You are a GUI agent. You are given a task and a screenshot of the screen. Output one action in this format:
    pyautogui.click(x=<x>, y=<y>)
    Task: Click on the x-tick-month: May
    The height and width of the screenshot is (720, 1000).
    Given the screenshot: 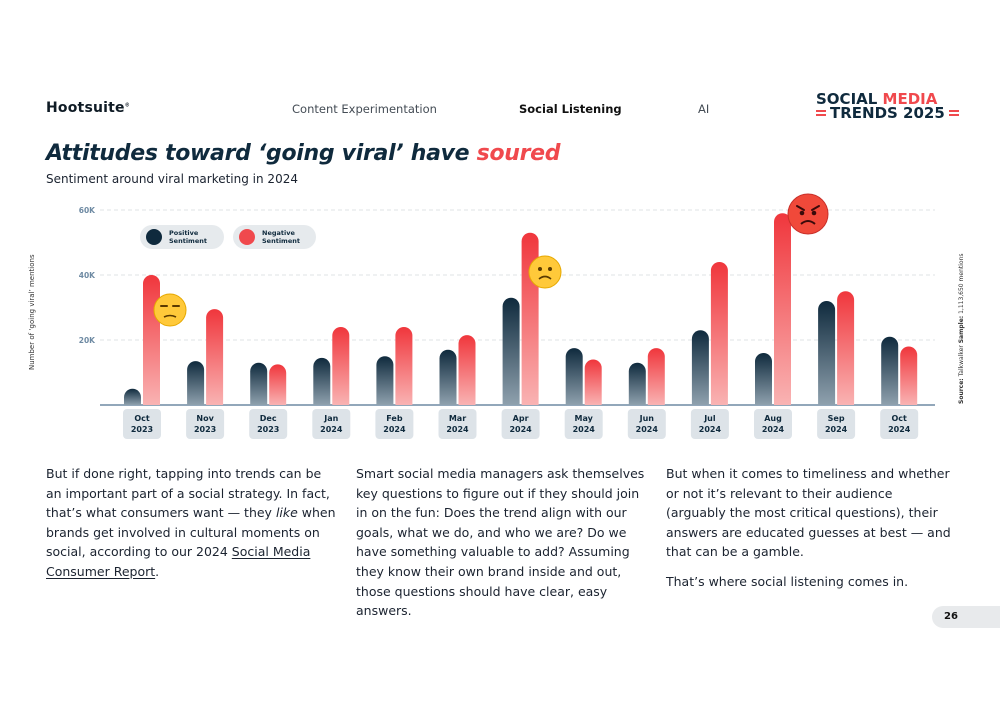 What is the action you would take?
    pyautogui.click(x=584, y=418)
    